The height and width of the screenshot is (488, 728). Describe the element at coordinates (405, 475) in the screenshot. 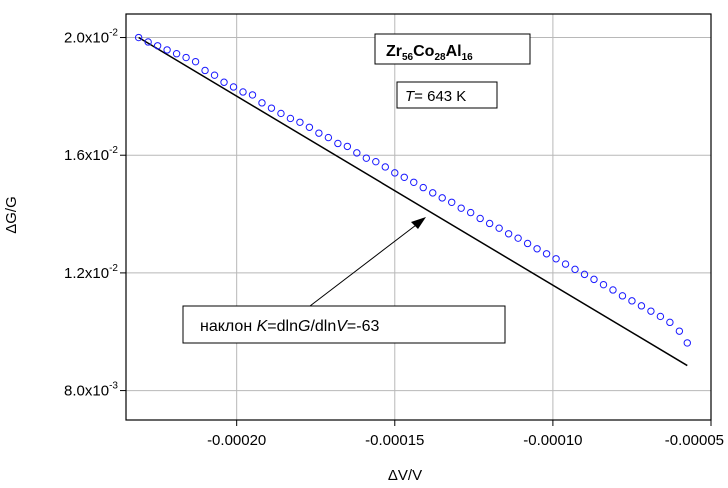

I see `x-axis-label: ΔV/V` at that location.